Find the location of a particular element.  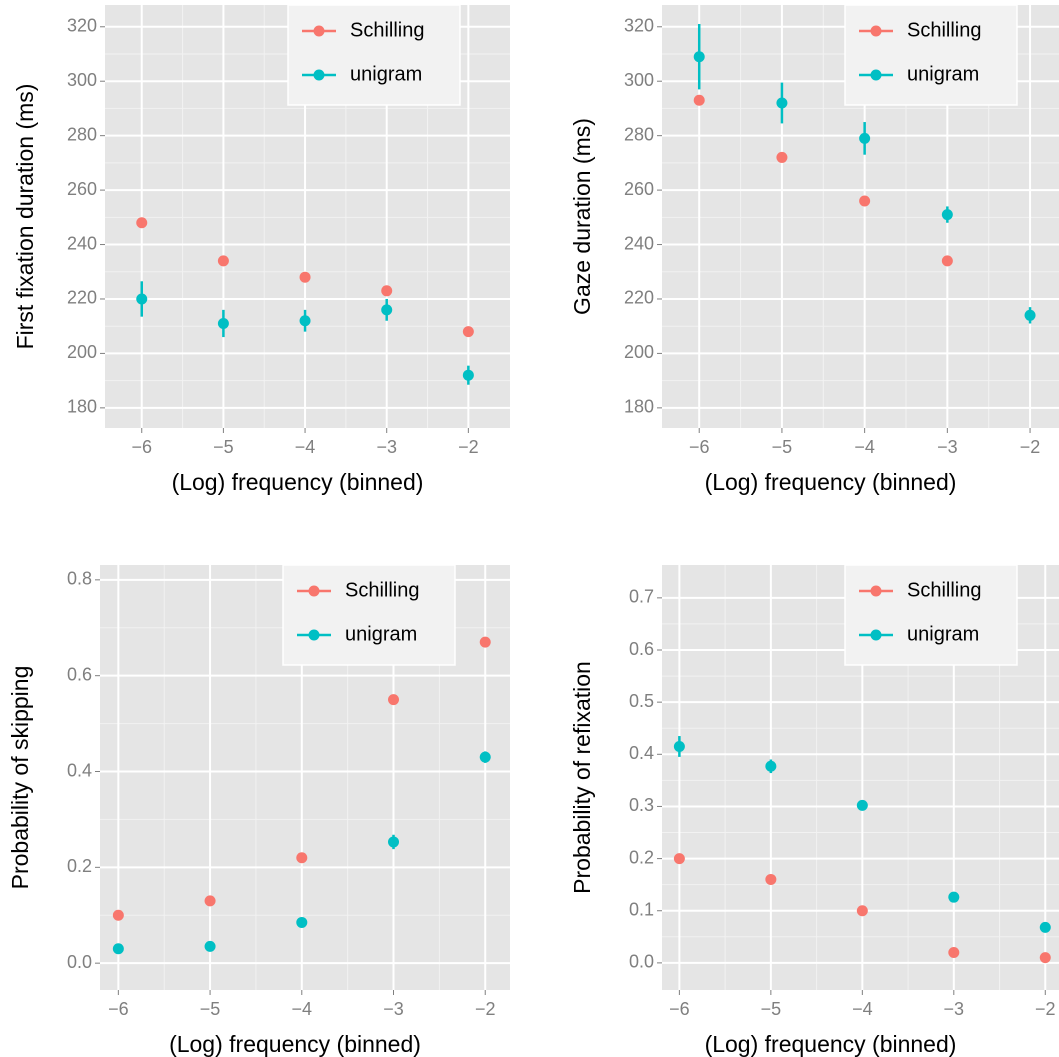

y-axis-title: Gaze duration (ms) is located at coordinates (582, 216).